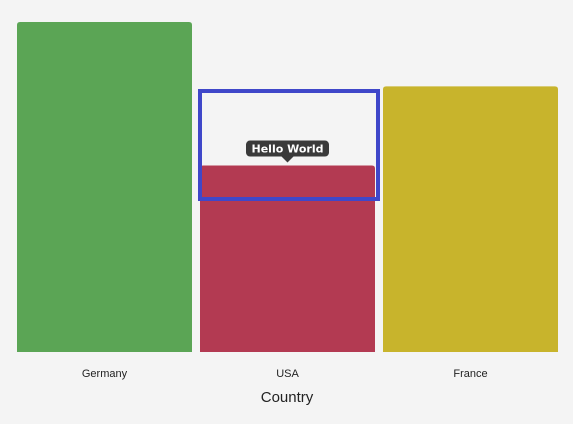 The width and height of the screenshot is (573, 424). I want to click on x-axis-ticks: Germany USA France, so click(285, 374).